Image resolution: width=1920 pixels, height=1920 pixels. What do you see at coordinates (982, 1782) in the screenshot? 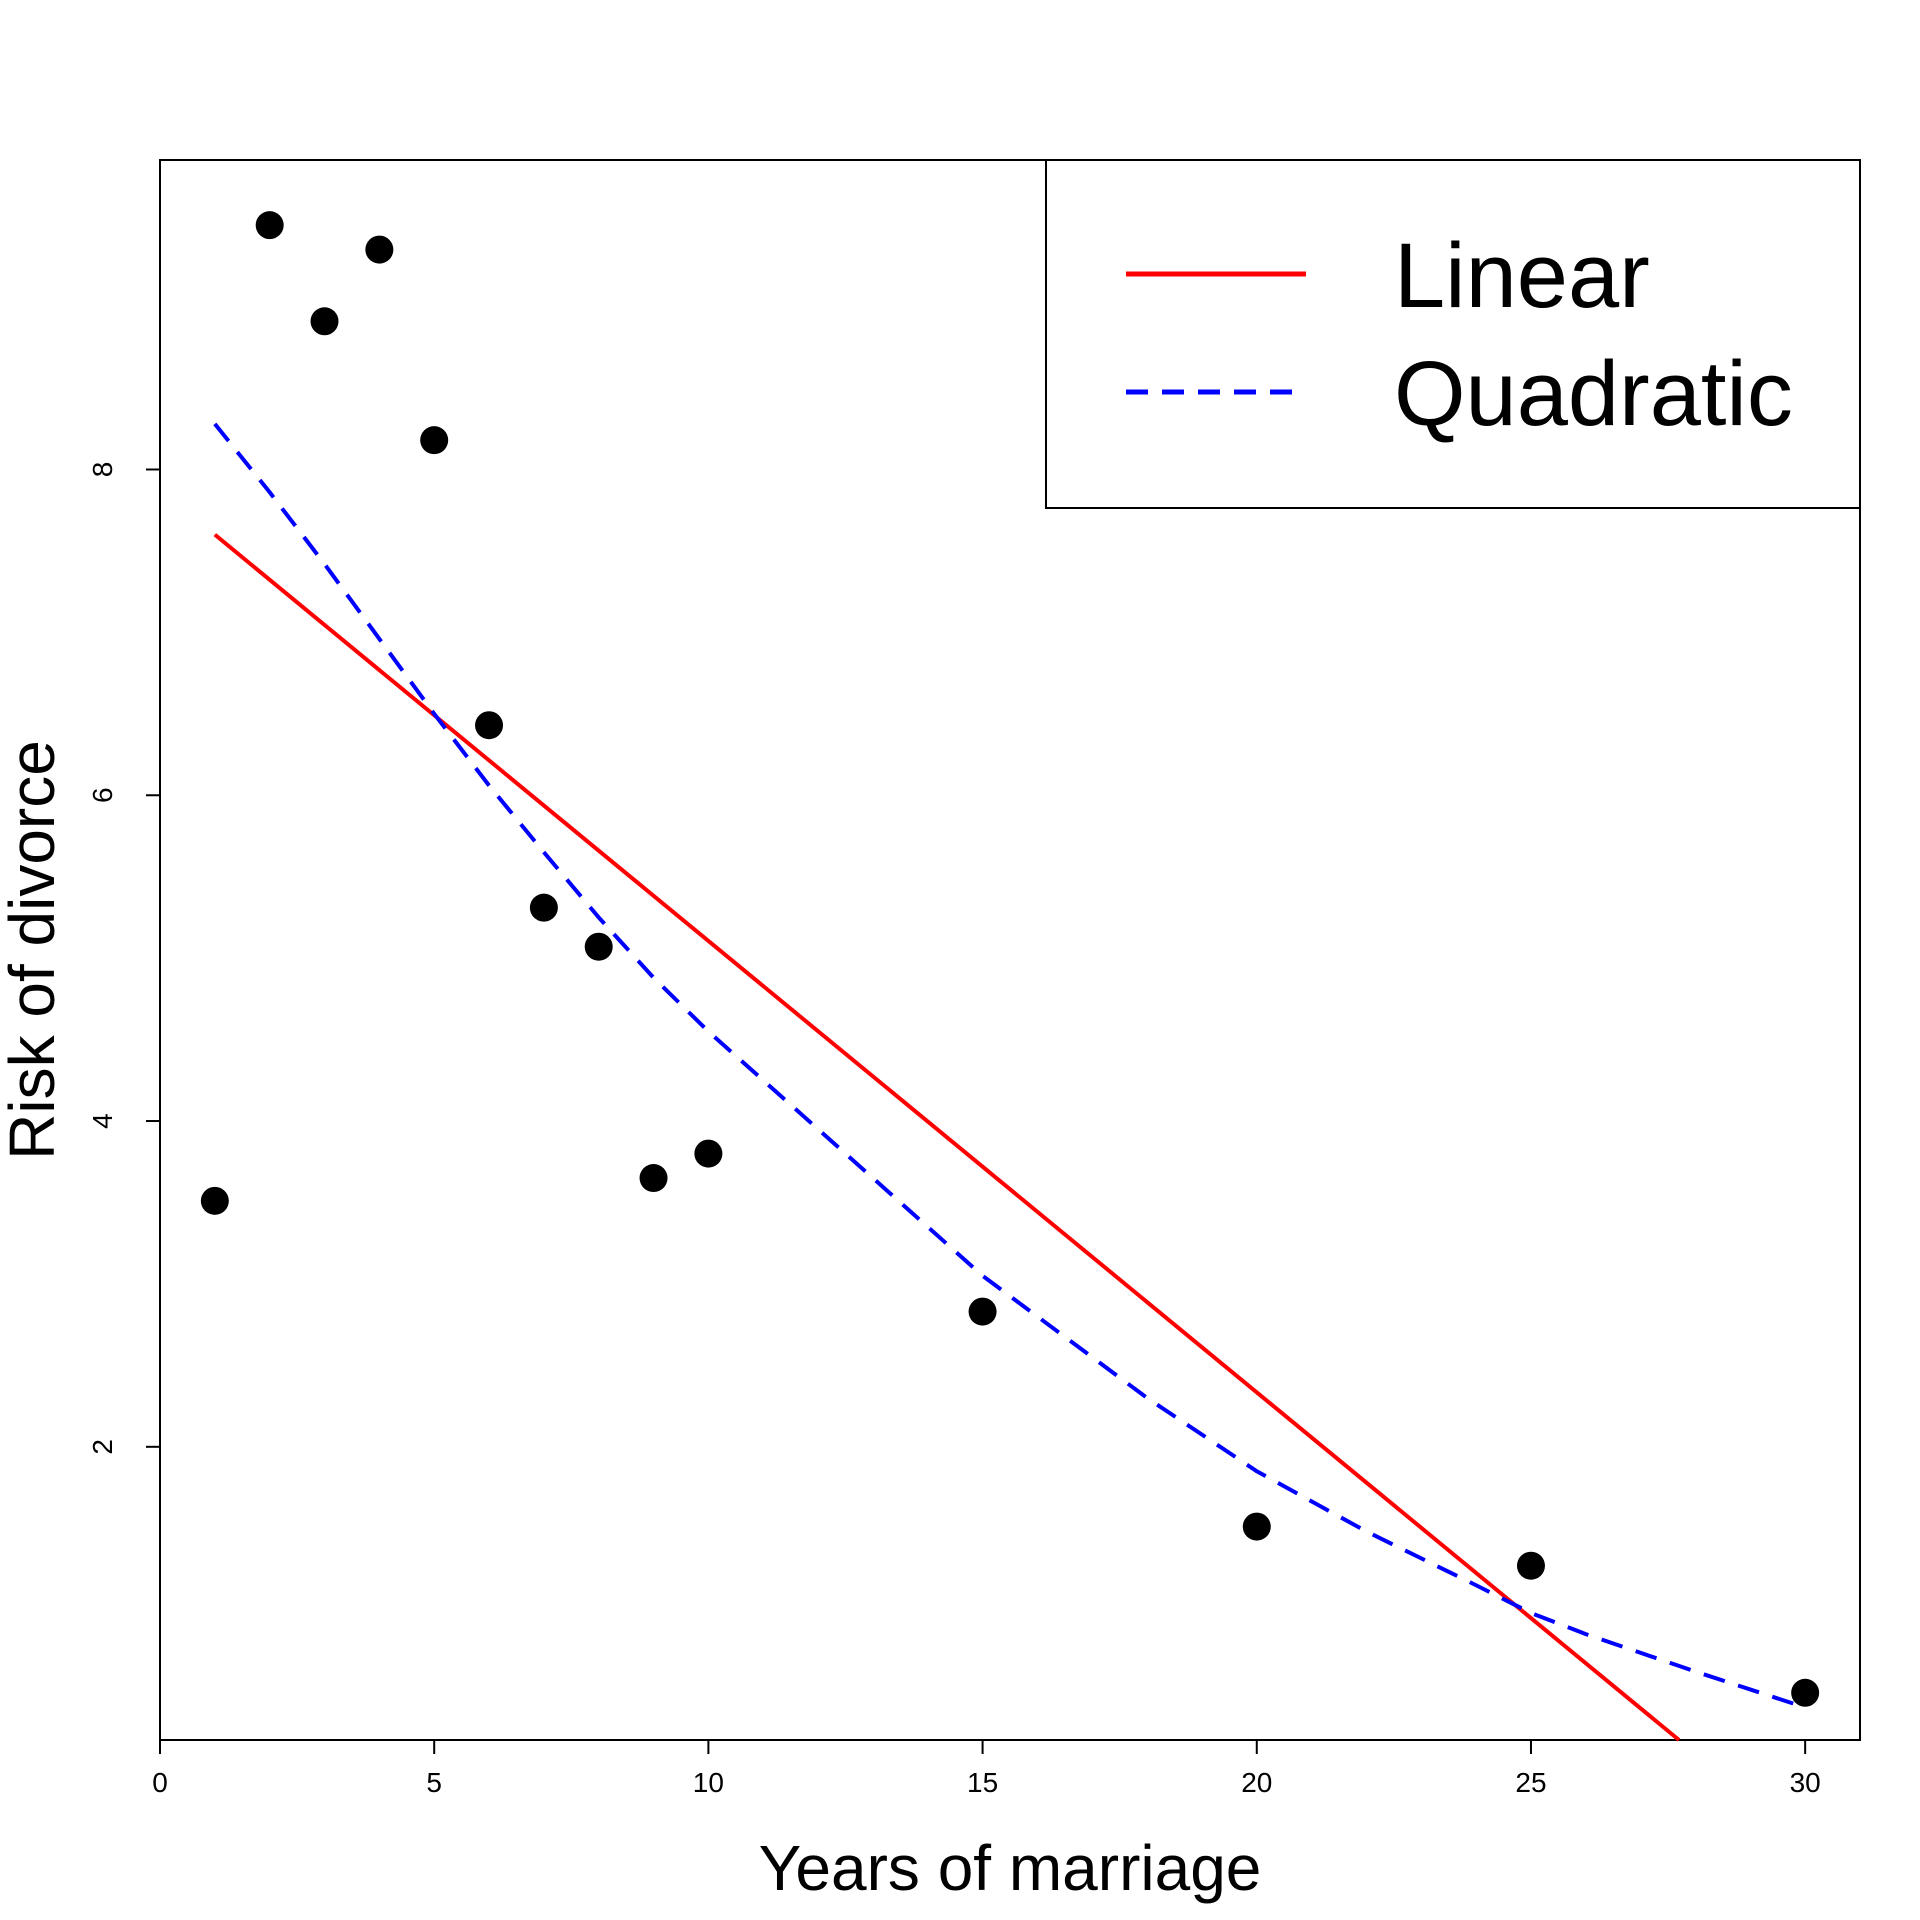
I see `x-tick-label: 15` at bounding box center [982, 1782].